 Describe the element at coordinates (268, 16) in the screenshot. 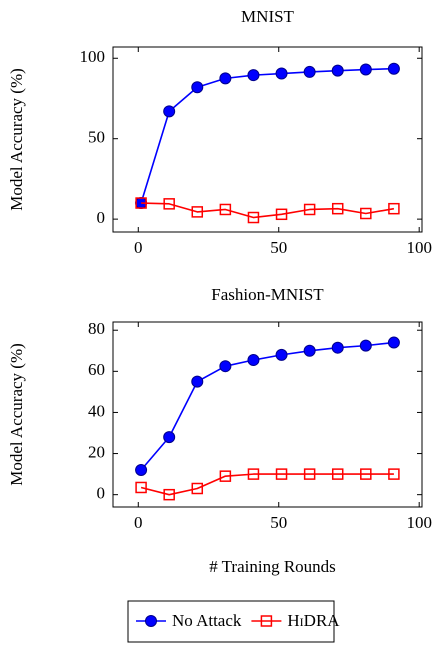

I see `chart-title: MNIST` at that location.